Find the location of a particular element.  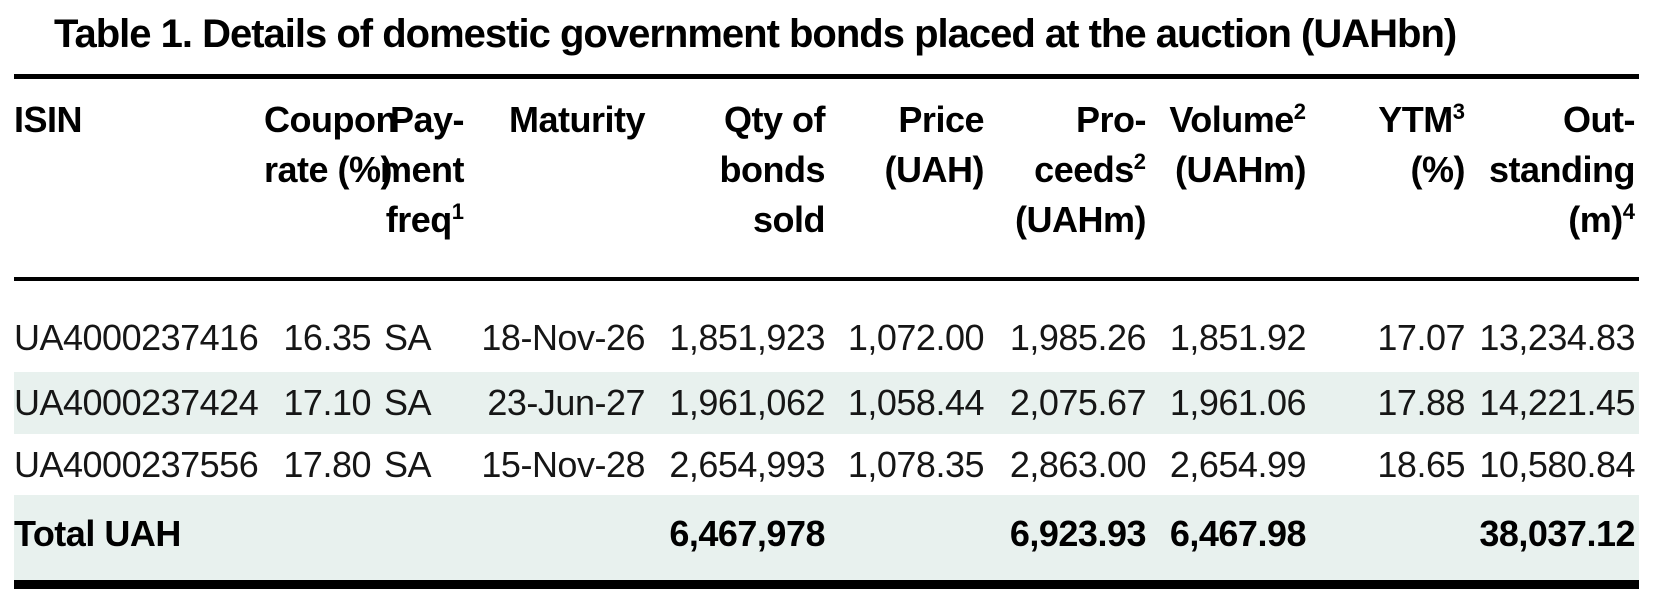

cell-ytm: 17.88 is located at coordinates (1421, 402).